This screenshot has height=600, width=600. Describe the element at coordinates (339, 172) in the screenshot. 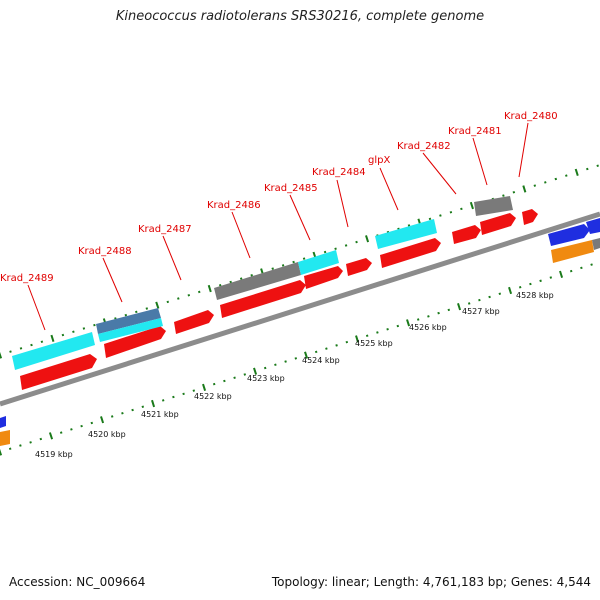

I see `gene-label: Krad_2484` at that location.